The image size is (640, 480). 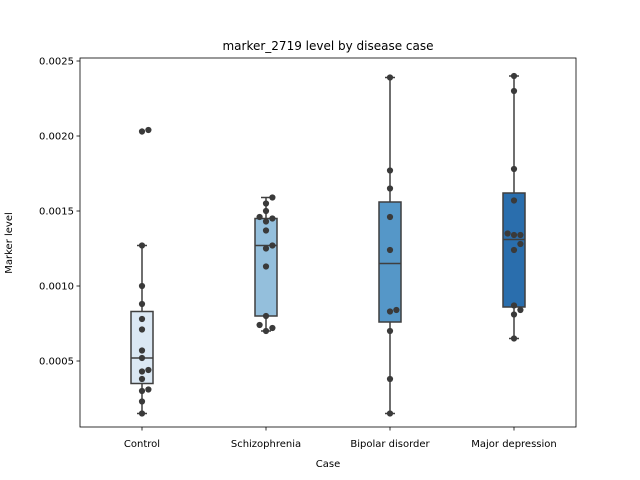 I want to click on chart-title: marker_2719 level by disease case, so click(x=327, y=46).